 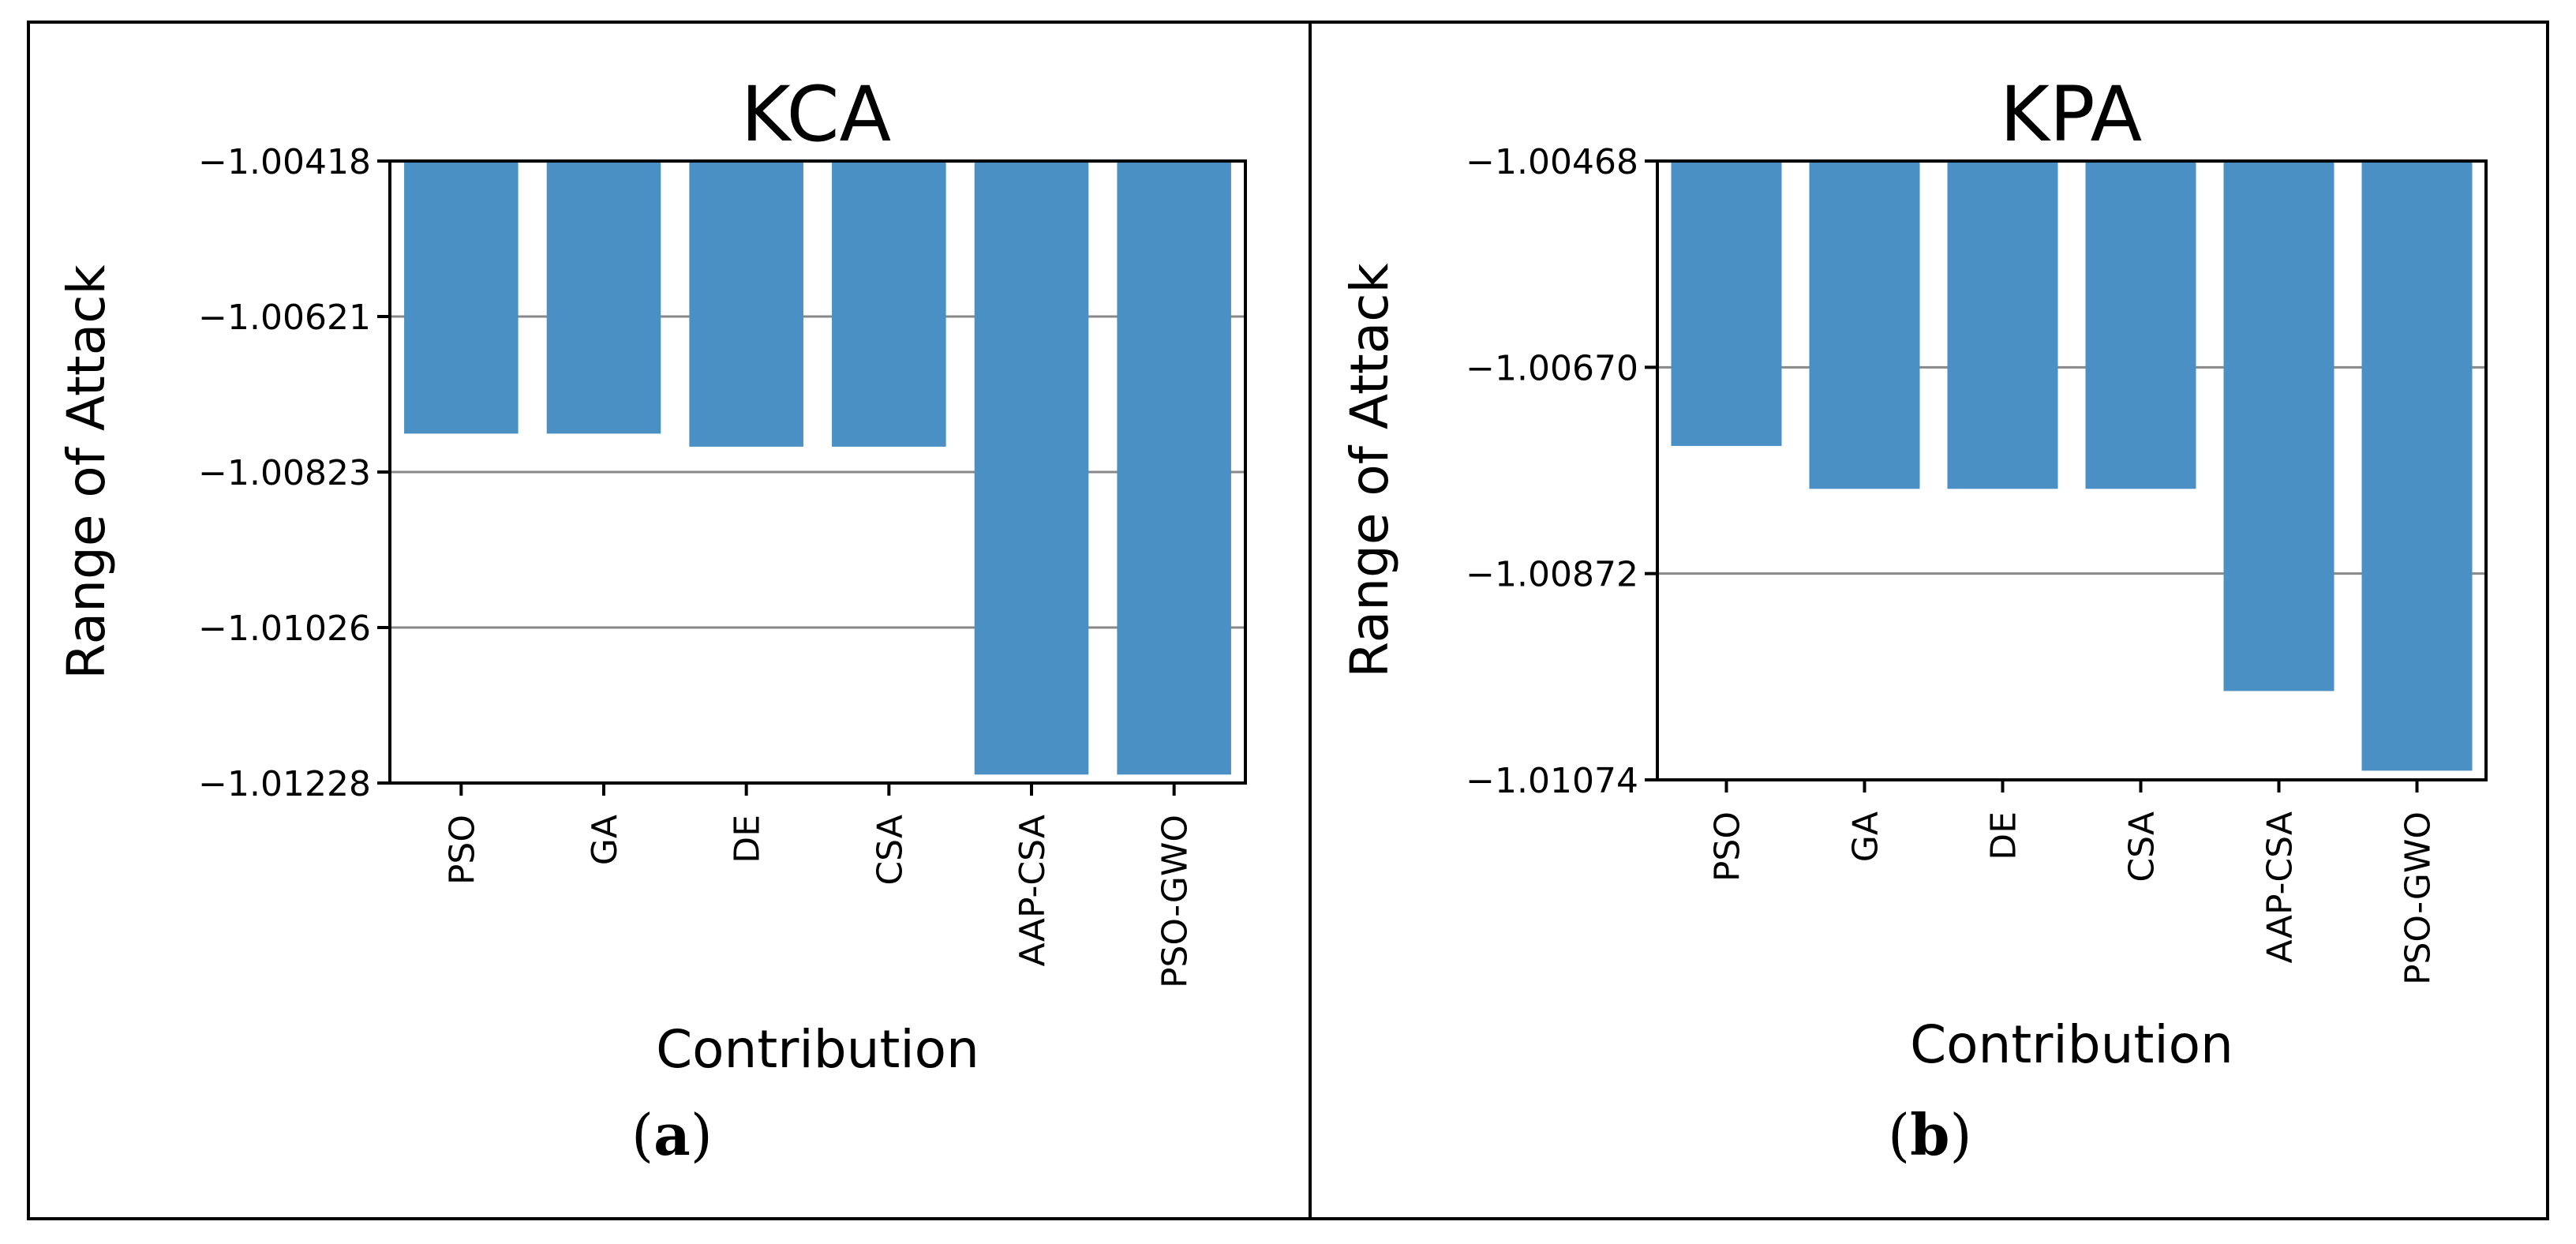 What do you see at coordinates (672, 1134) in the screenshot?
I see `panel-label-a: (a)` at bounding box center [672, 1134].